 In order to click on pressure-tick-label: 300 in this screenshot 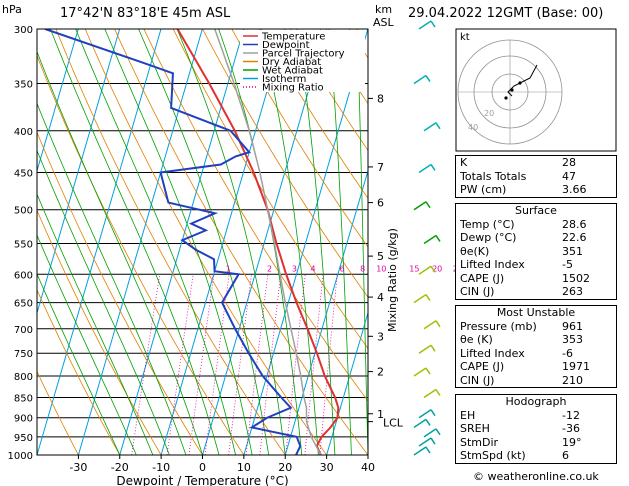, I will do `click(23, 30)`.